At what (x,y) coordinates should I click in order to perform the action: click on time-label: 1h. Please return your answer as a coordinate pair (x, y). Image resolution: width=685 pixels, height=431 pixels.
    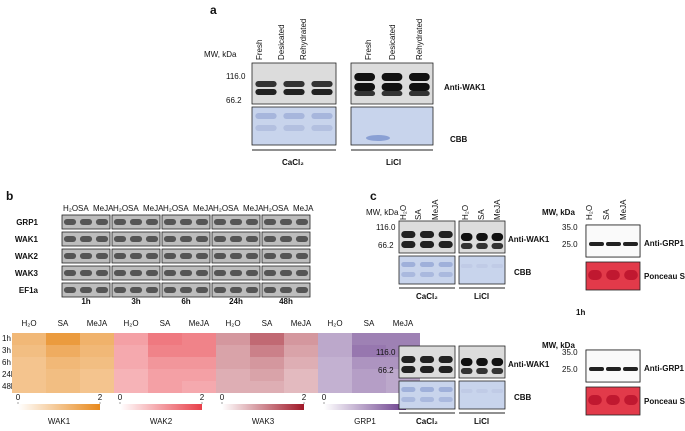
    Looking at the image, I should click on (580, 312).